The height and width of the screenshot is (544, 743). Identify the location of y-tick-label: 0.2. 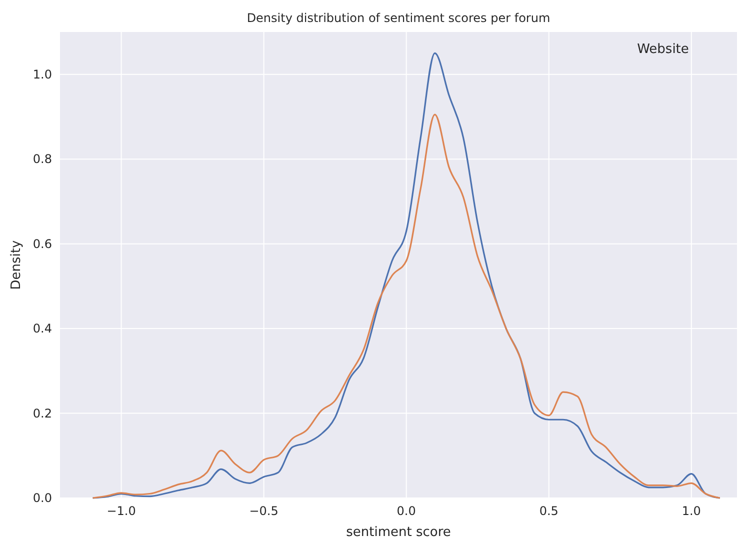
(42, 413).